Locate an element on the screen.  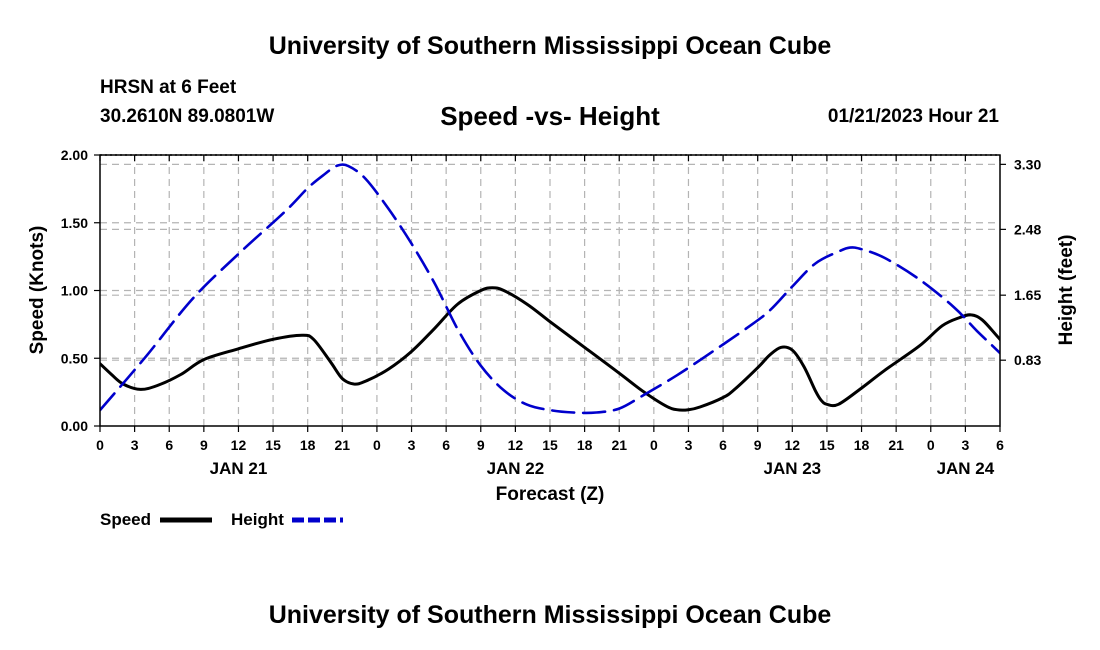
y-axis-right-title: Height (feet) is located at coordinates (1066, 290).